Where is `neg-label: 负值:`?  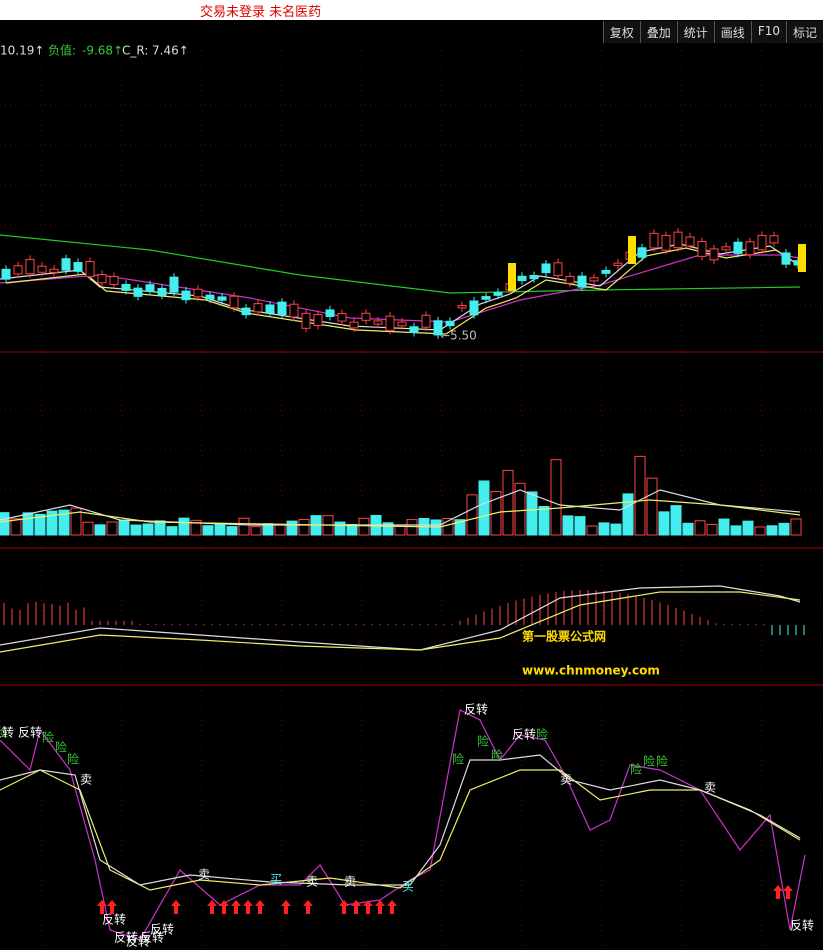 neg-label: 负值: is located at coordinates (62, 50).